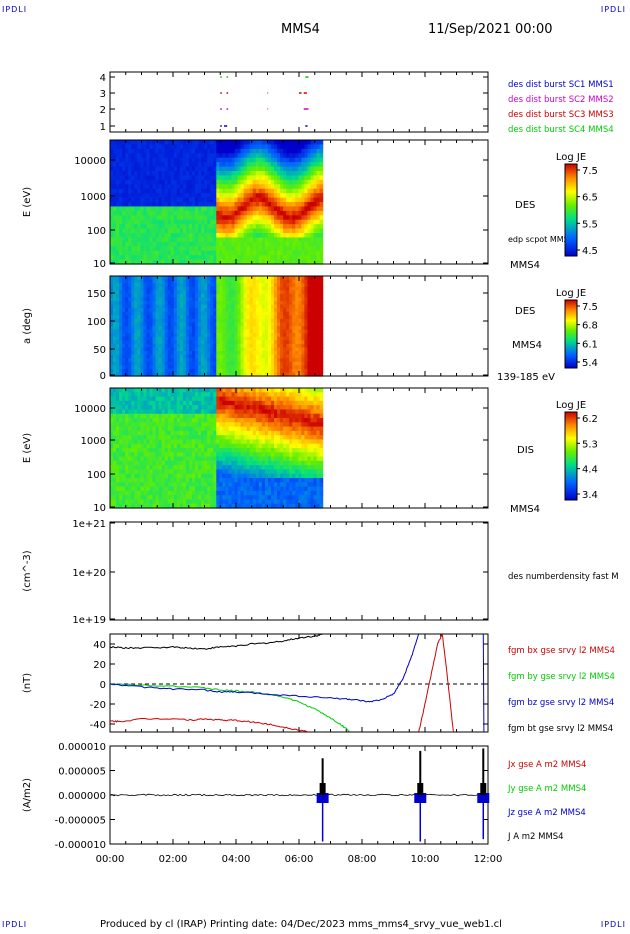 Image resolution: width=630 pixels, height=934 pixels. What do you see at coordinates (103, 110) in the screenshot?
I see `y-tick-label: 2` at bounding box center [103, 110].